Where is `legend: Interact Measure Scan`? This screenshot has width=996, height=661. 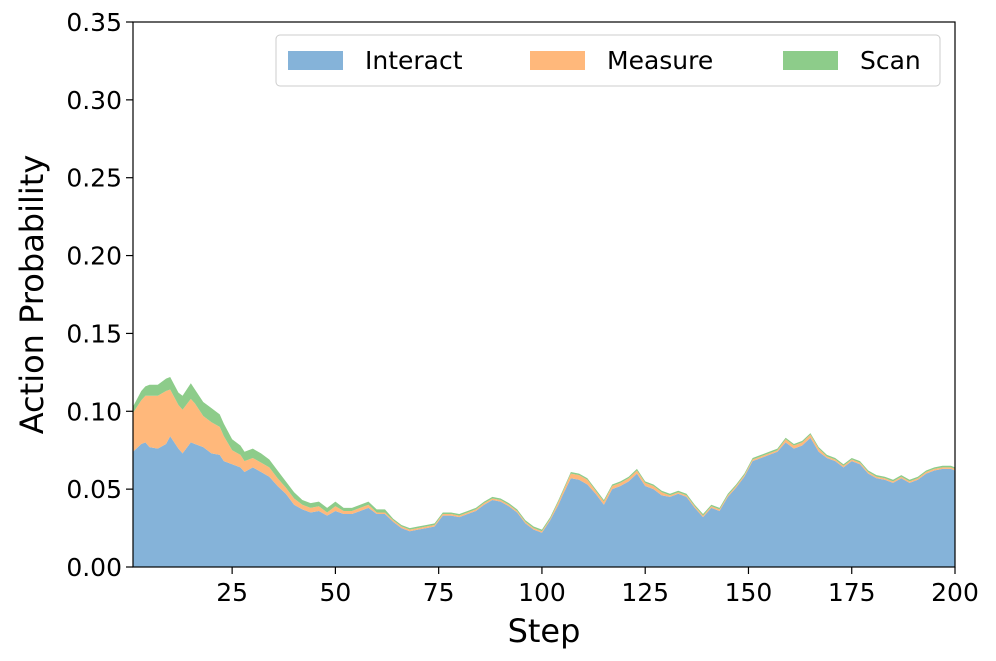 legend: Interact Measure Scan is located at coordinates (608, 60).